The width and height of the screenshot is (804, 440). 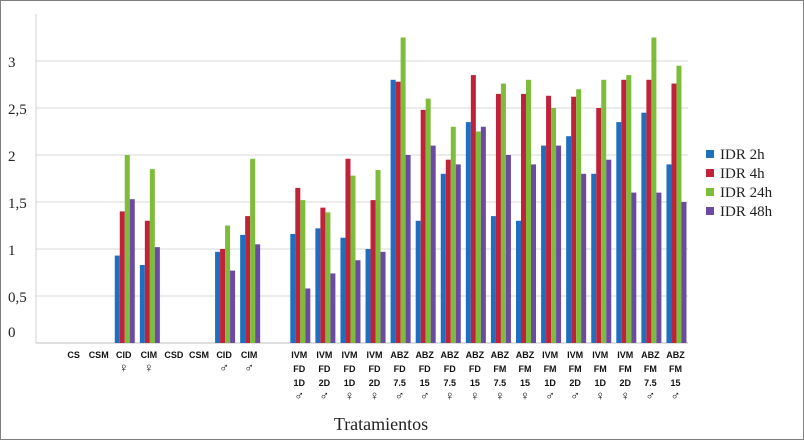 What do you see at coordinates (746, 212) in the screenshot?
I see `legend-label: IDR 48h` at bounding box center [746, 212].